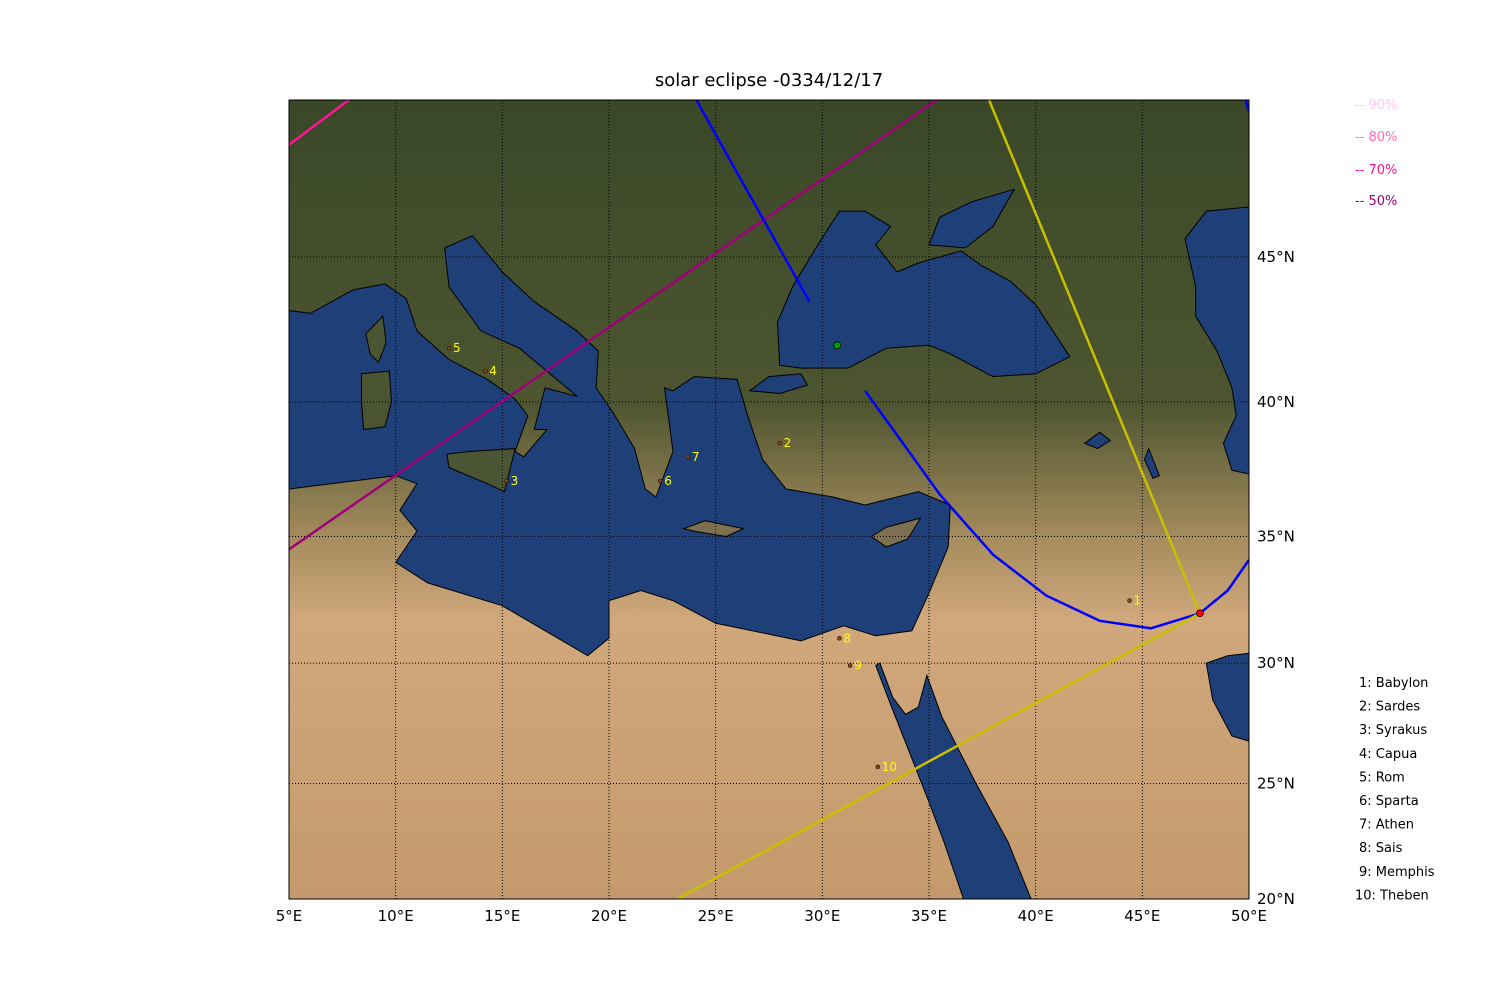 The height and width of the screenshot is (1000, 1500). Describe the element at coordinates (850, 665) in the screenshot. I see `city-marker-memphis` at that location.